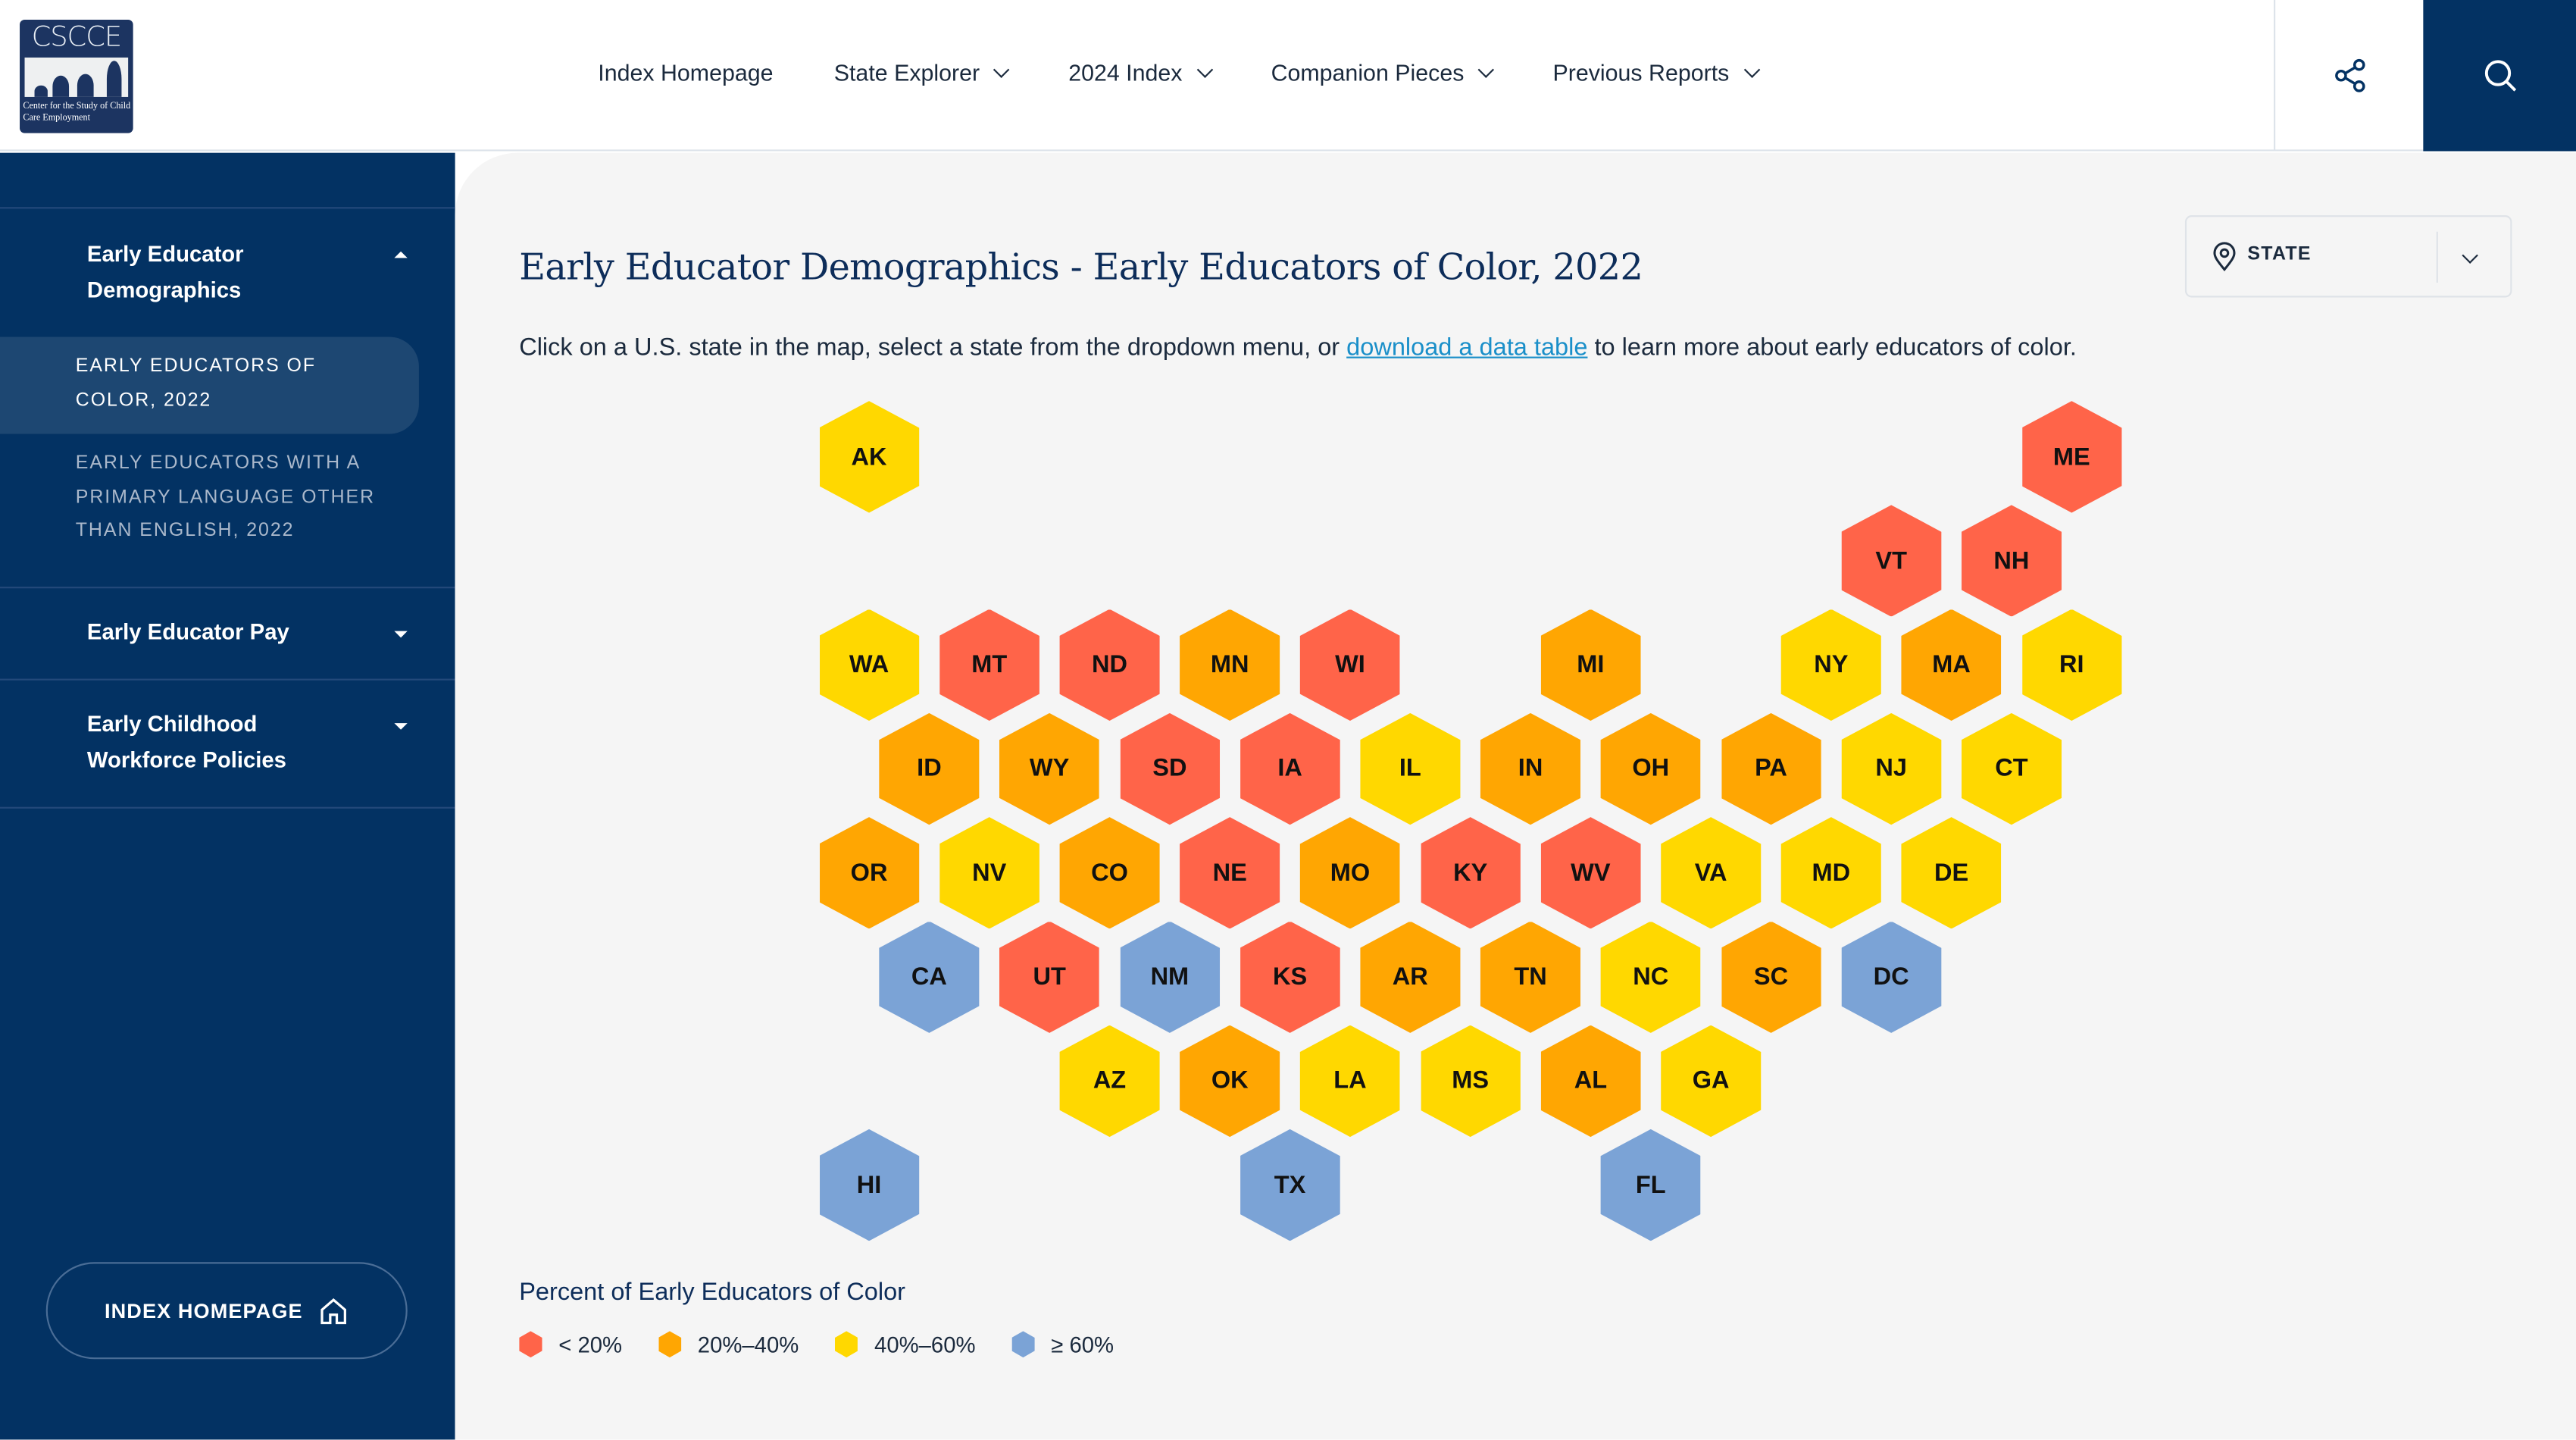 The image size is (2576, 1440). Describe the element at coordinates (334, 1310) in the screenshot. I see `home-icon` at that location.